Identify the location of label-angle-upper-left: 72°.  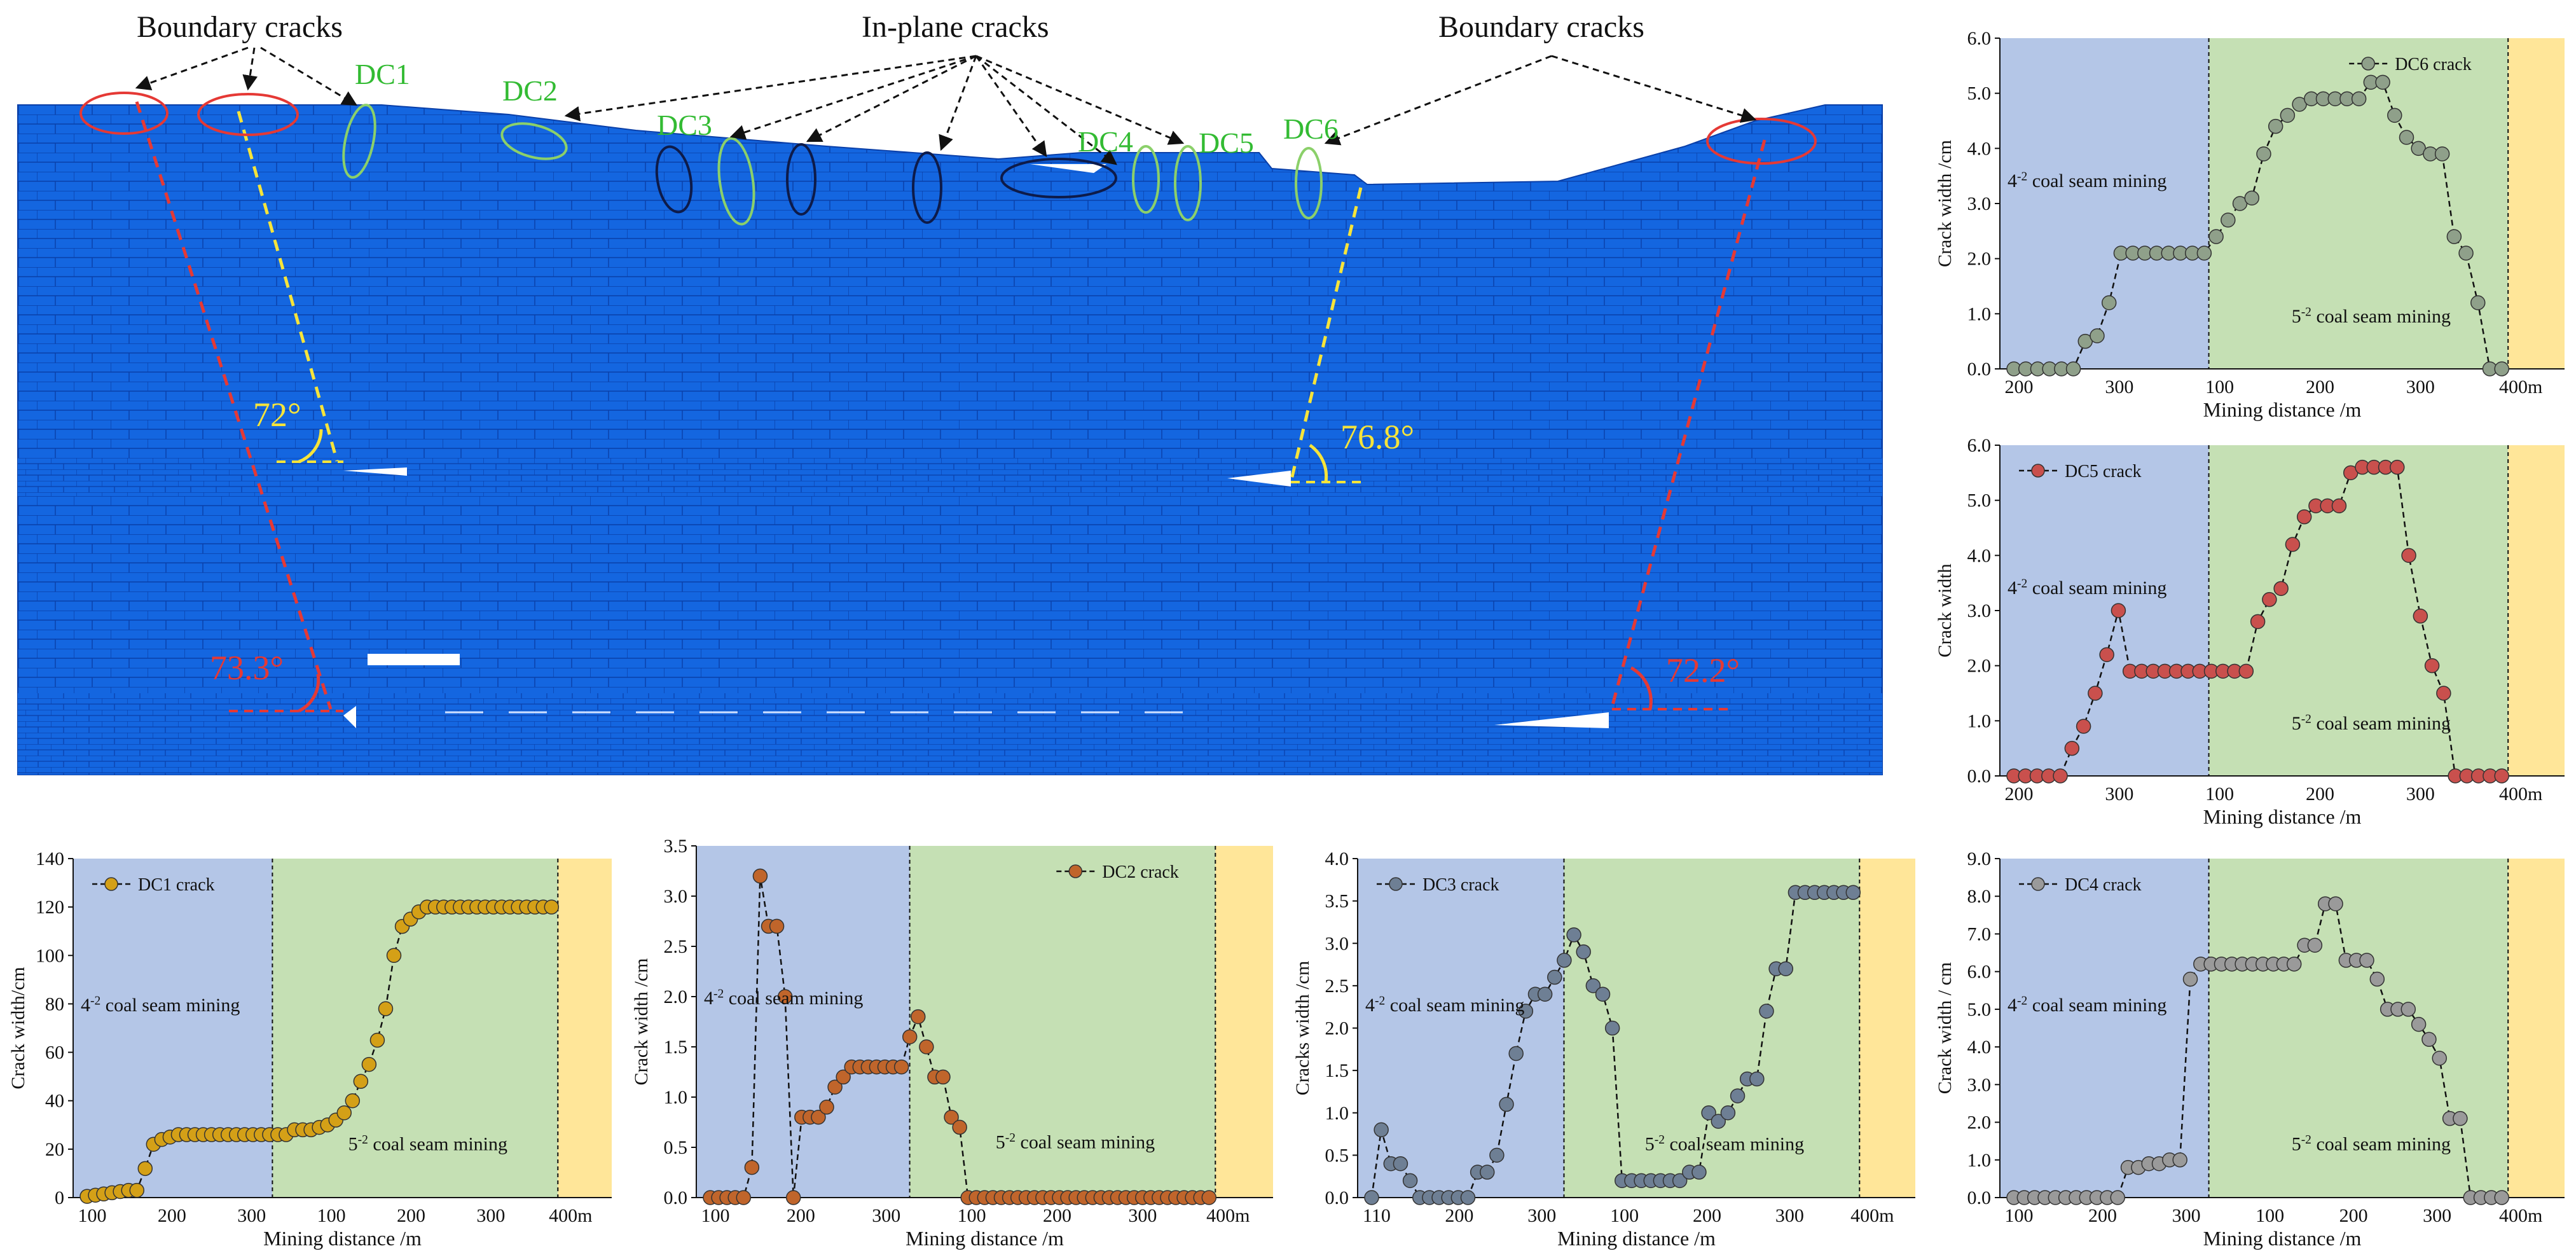
(277, 415).